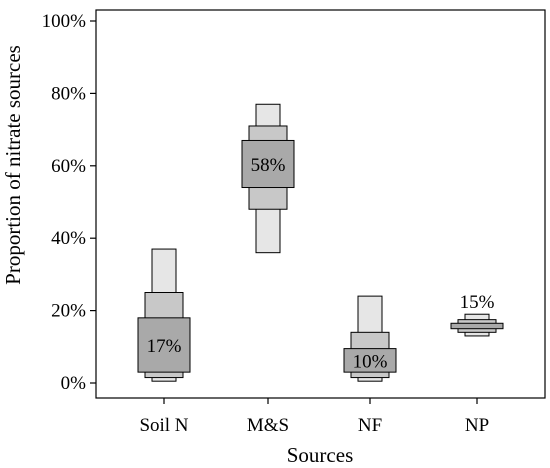 Image resolution: width=550 pixels, height=468 pixels. I want to click on source-box-1: 17%, so click(164, 315).